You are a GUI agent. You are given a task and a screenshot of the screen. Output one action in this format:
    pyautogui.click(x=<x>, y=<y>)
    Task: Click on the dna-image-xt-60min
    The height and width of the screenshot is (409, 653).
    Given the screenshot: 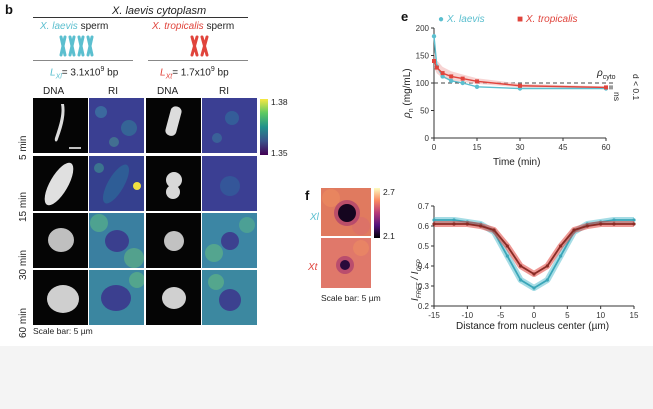 What is the action you would take?
    pyautogui.click(x=173, y=297)
    